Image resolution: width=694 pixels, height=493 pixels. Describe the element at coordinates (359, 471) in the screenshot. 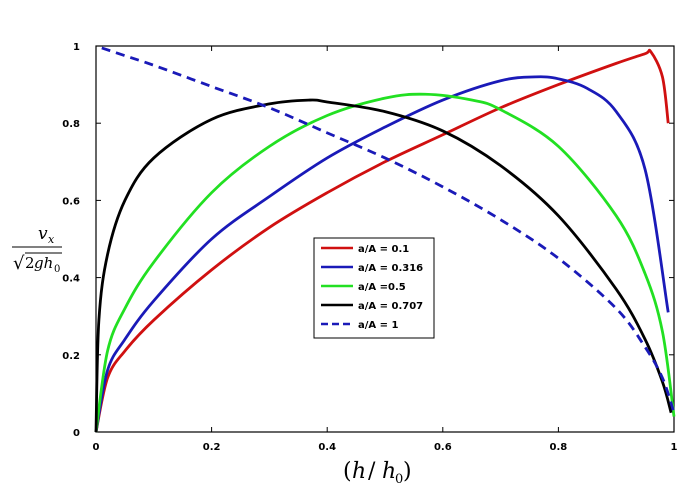

I see `x-label-var: h` at that location.